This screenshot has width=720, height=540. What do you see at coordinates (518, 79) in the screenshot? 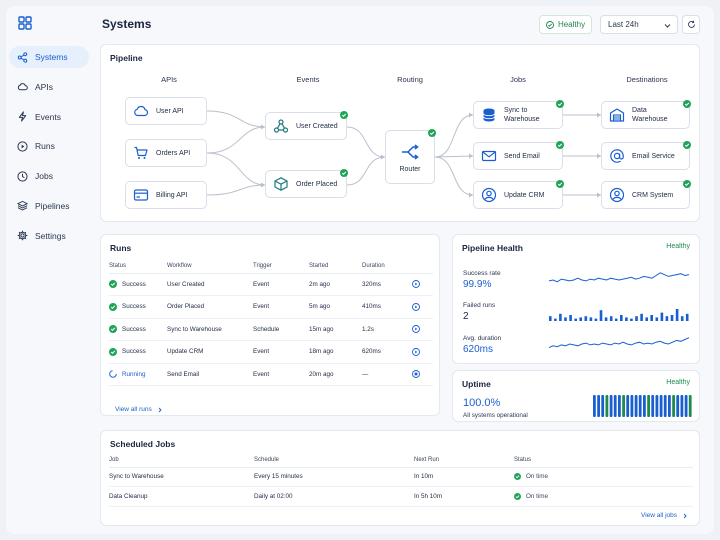
I see `column-heading-jobs: Jobs` at bounding box center [518, 79].